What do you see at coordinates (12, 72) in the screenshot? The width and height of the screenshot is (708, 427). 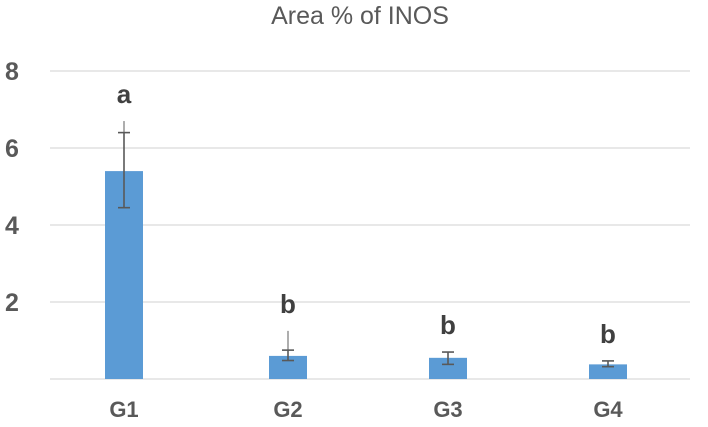 I see `y-tick-label: 8` at bounding box center [12, 72].